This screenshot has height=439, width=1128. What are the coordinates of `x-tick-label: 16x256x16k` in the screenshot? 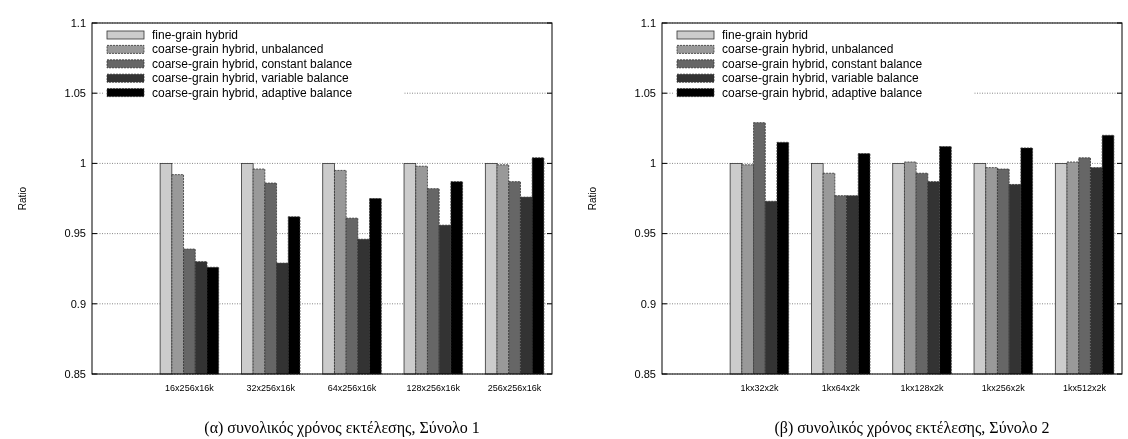 It's located at (190, 388).